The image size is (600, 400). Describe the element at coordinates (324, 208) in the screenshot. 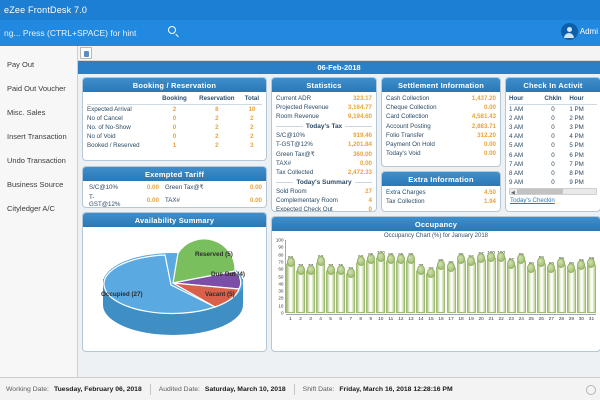

I see `table-row: Expected Check Out 0` at that location.